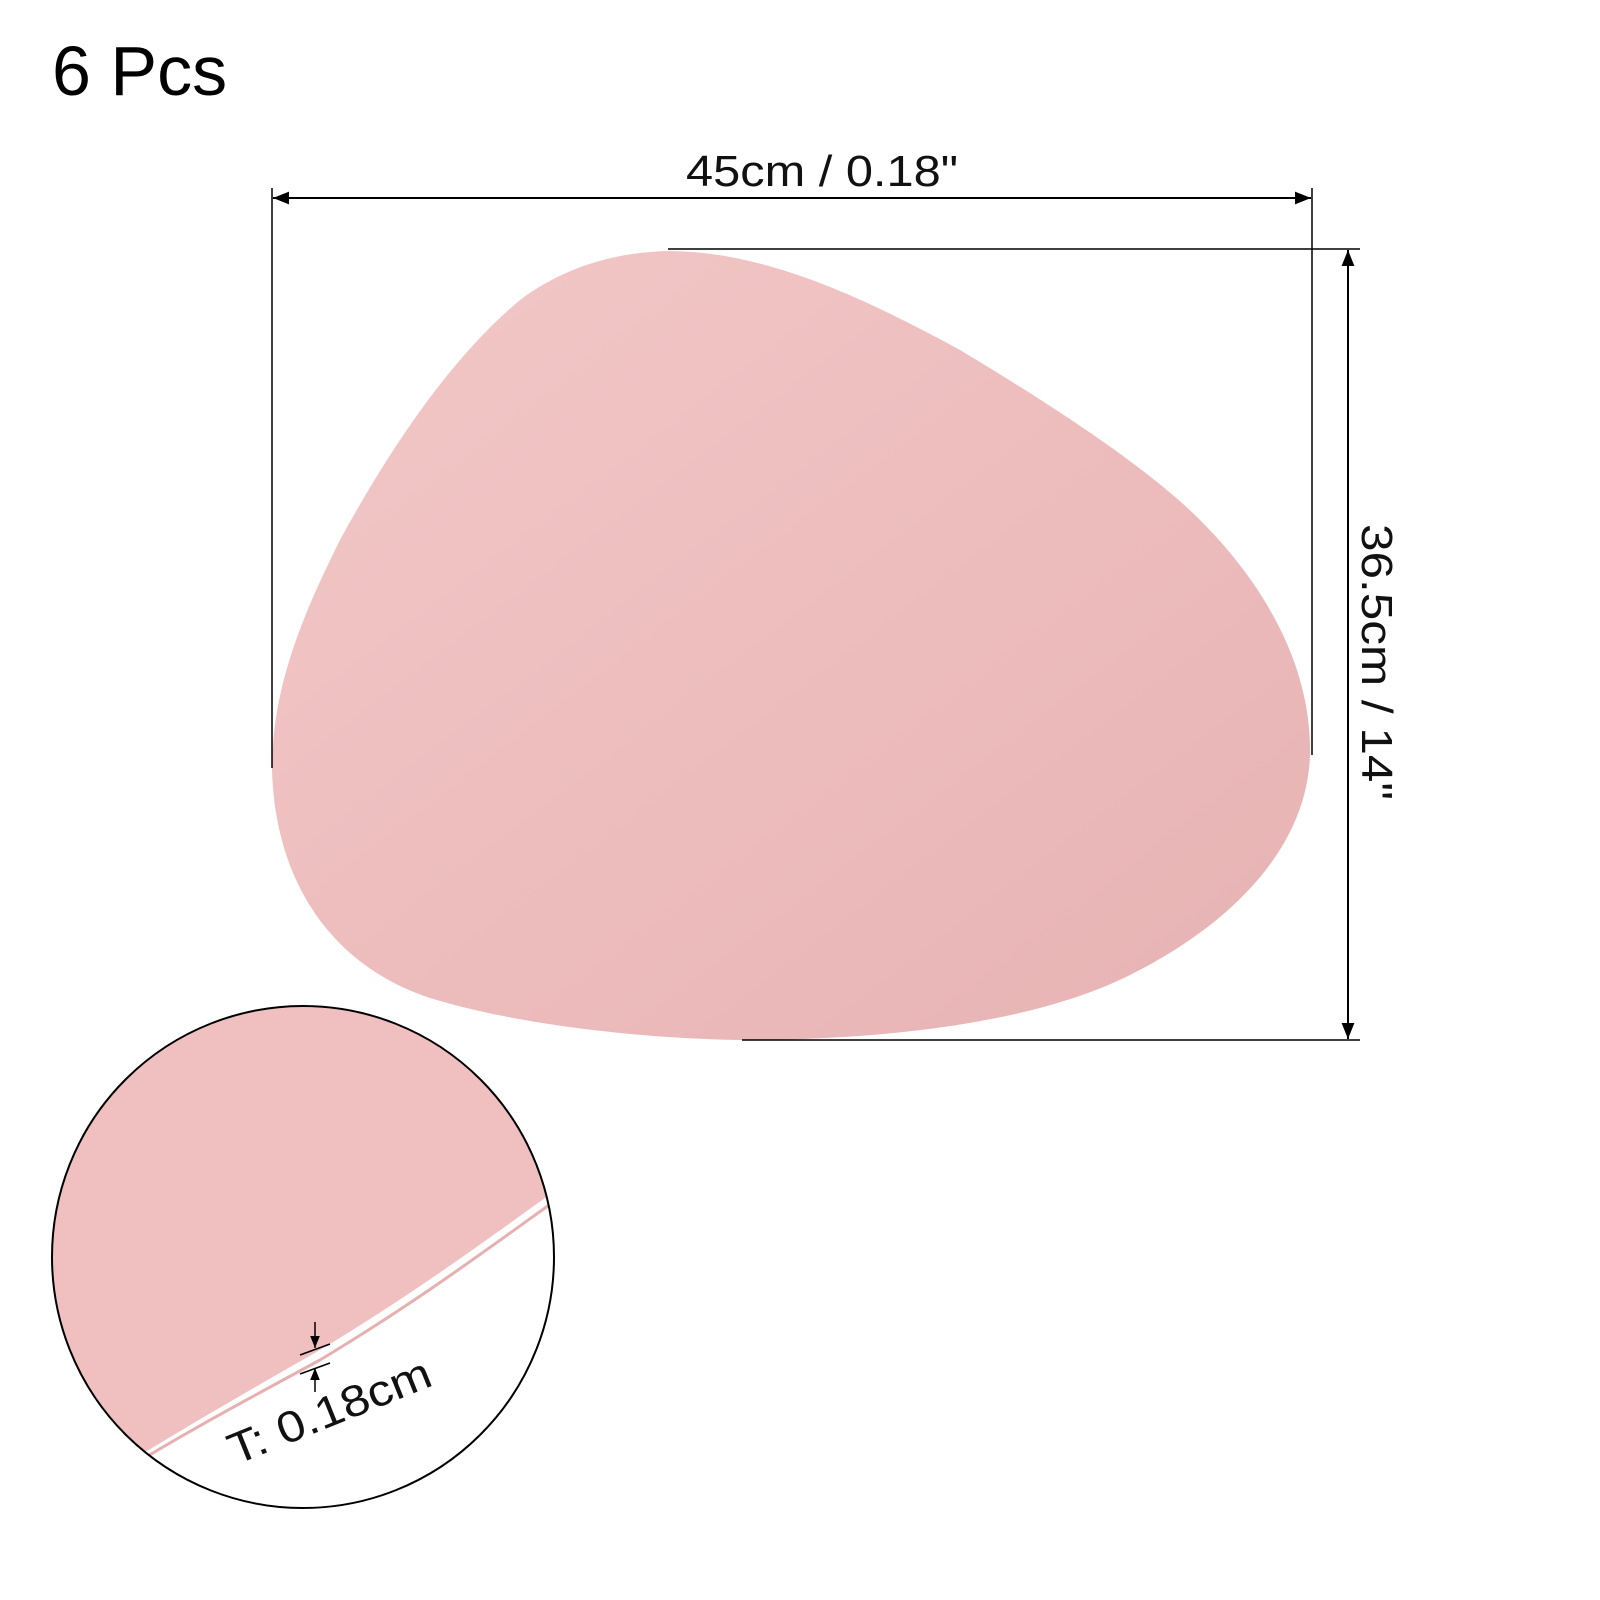  What do you see at coordinates (140, 71) in the screenshot?
I see `quantity-title: 6 Pcs` at bounding box center [140, 71].